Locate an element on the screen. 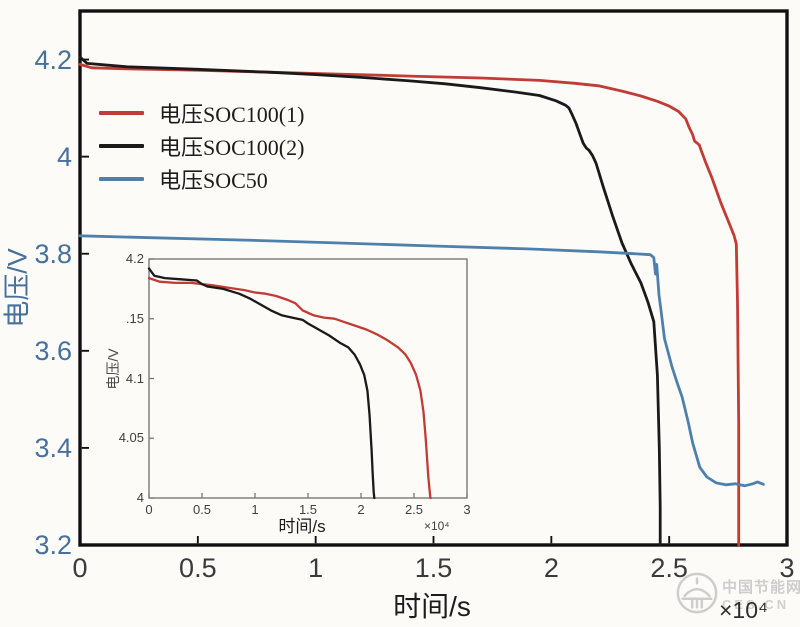 This screenshot has height=627, width=800. main-x-tick-label: 0 is located at coordinates (80, 568).